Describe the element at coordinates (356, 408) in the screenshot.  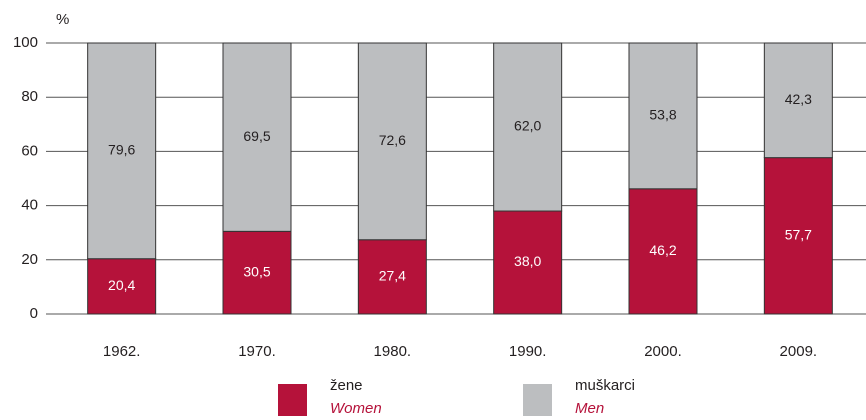
I see `legend-label-en: Women` at that location.